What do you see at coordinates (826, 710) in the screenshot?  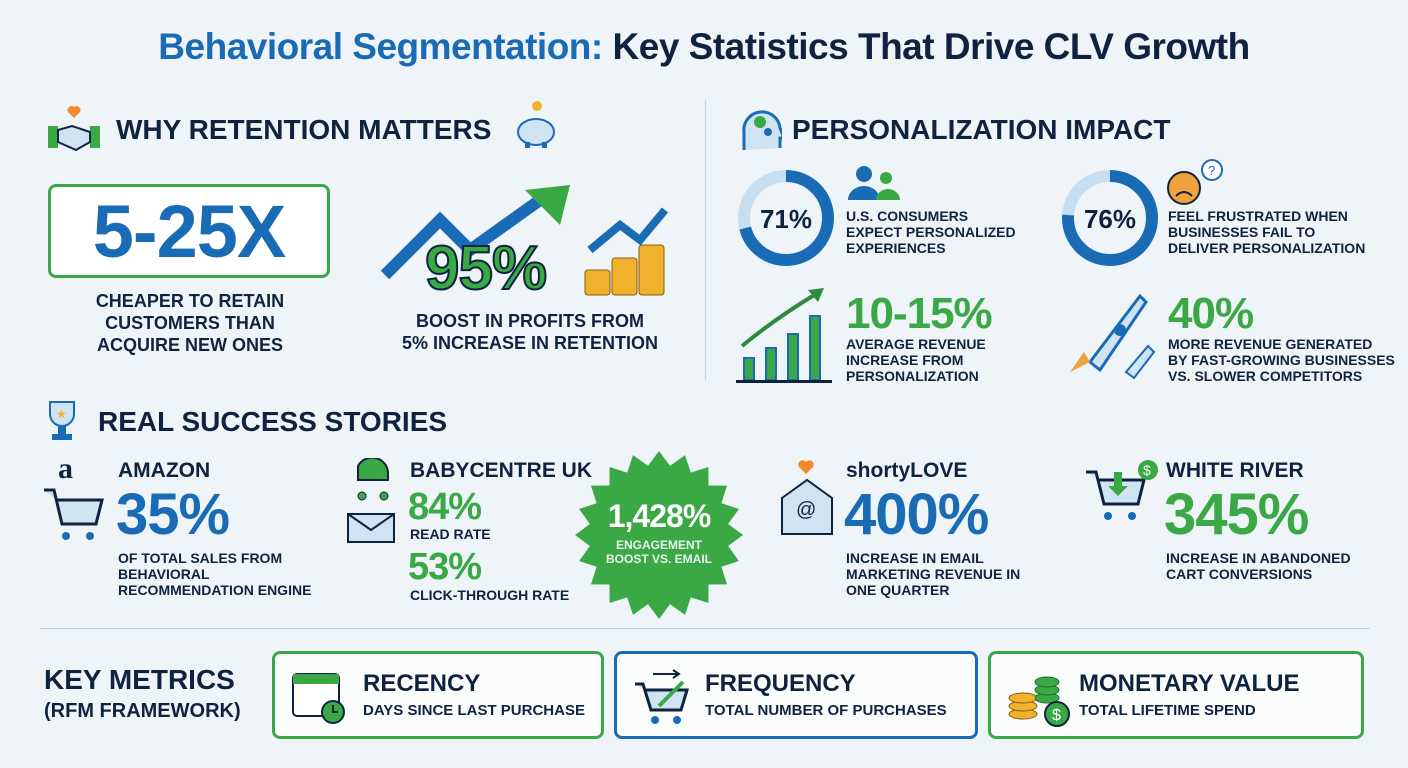 I see `metric-subtitle: Total number of purchases` at bounding box center [826, 710].